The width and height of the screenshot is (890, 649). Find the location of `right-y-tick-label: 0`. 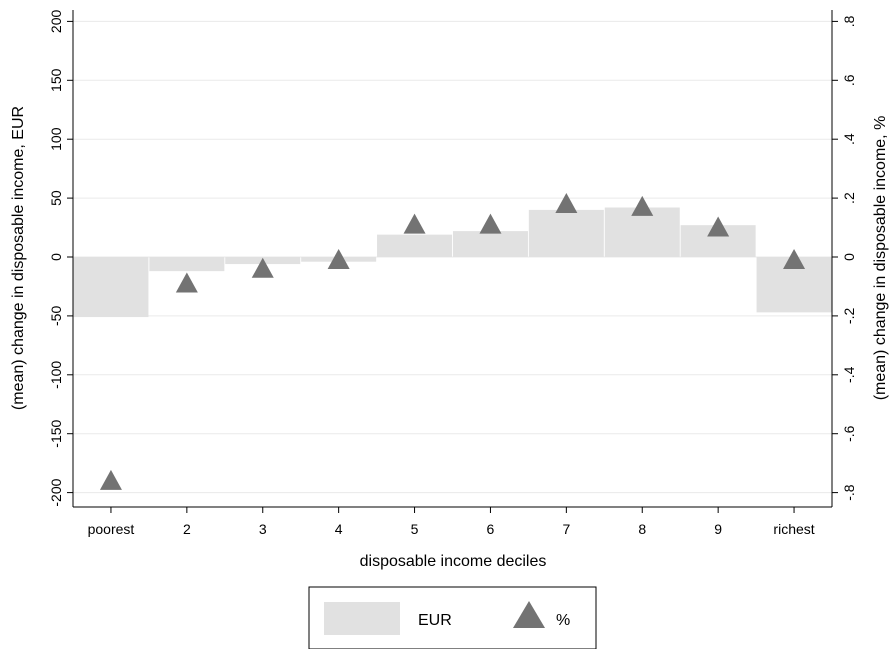

right-y-tick-label: 0 is located at coordinates (849, 257).